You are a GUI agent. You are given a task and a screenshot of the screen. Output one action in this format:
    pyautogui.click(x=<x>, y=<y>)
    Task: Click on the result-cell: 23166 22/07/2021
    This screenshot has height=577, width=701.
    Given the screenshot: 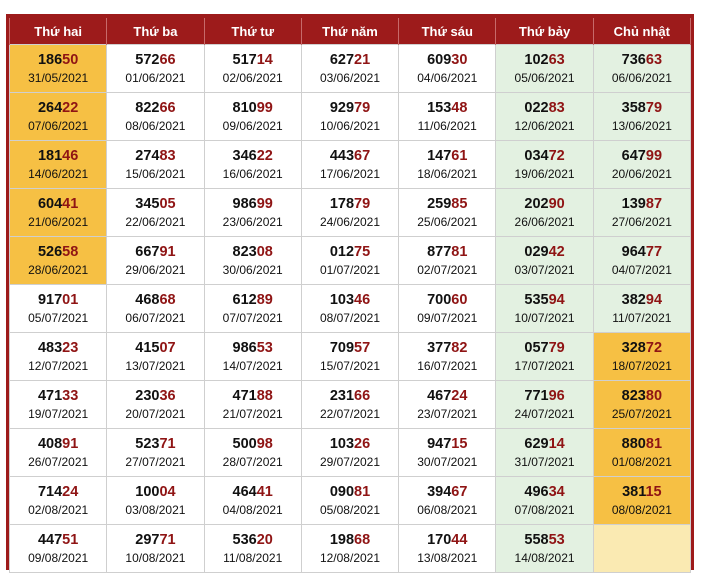 What is the action you would take?
    pyautogui.click(x=350, y=404)
    